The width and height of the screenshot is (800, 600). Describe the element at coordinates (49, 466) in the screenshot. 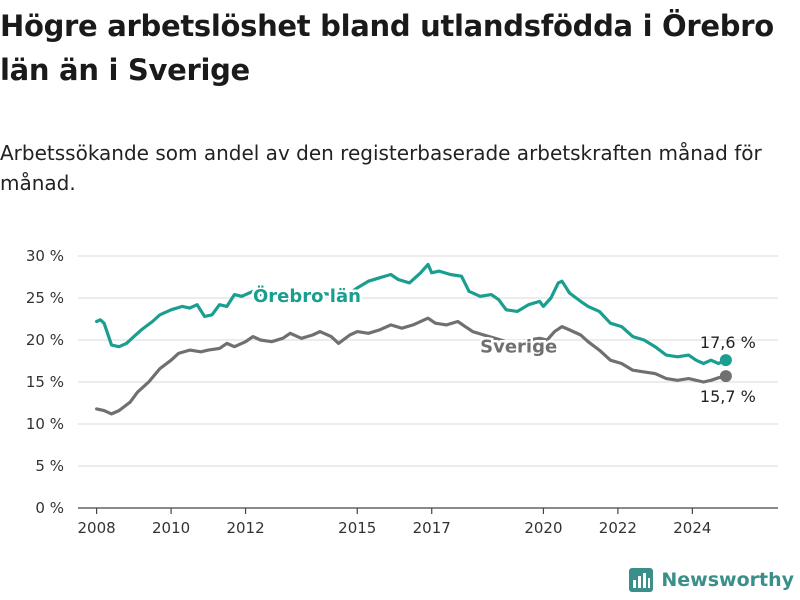

I see `y-tick-label: 5 %` at that location.